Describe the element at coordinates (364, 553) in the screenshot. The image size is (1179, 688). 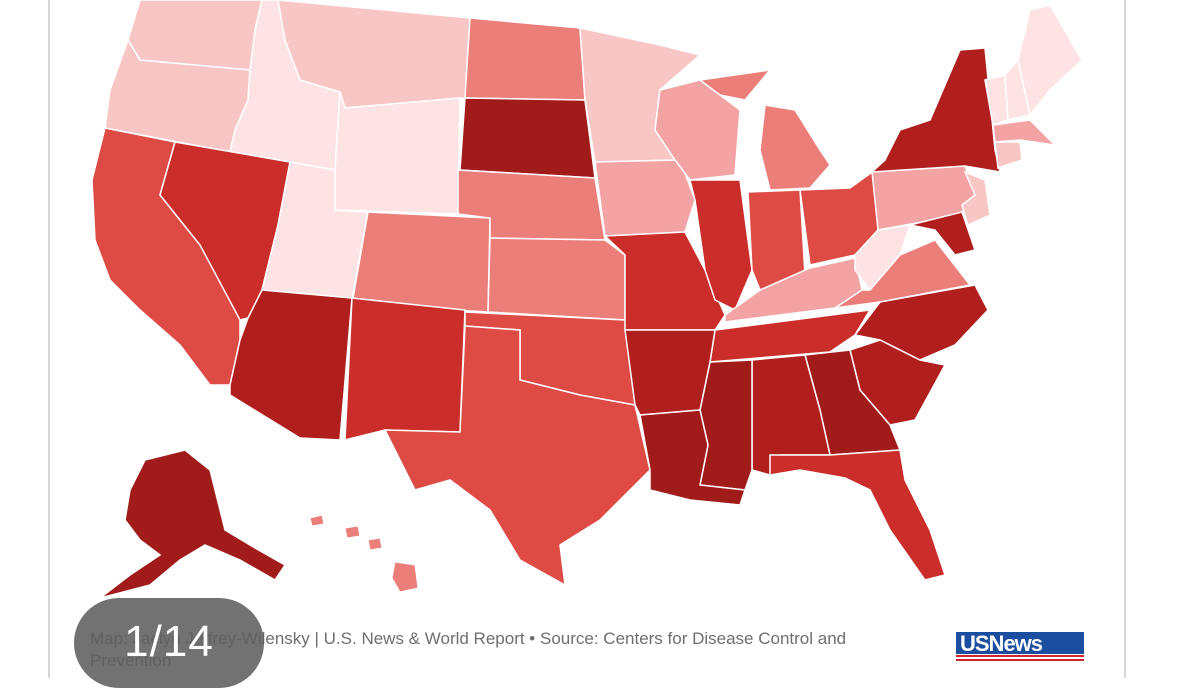
I see `state-hawaii` at that location.